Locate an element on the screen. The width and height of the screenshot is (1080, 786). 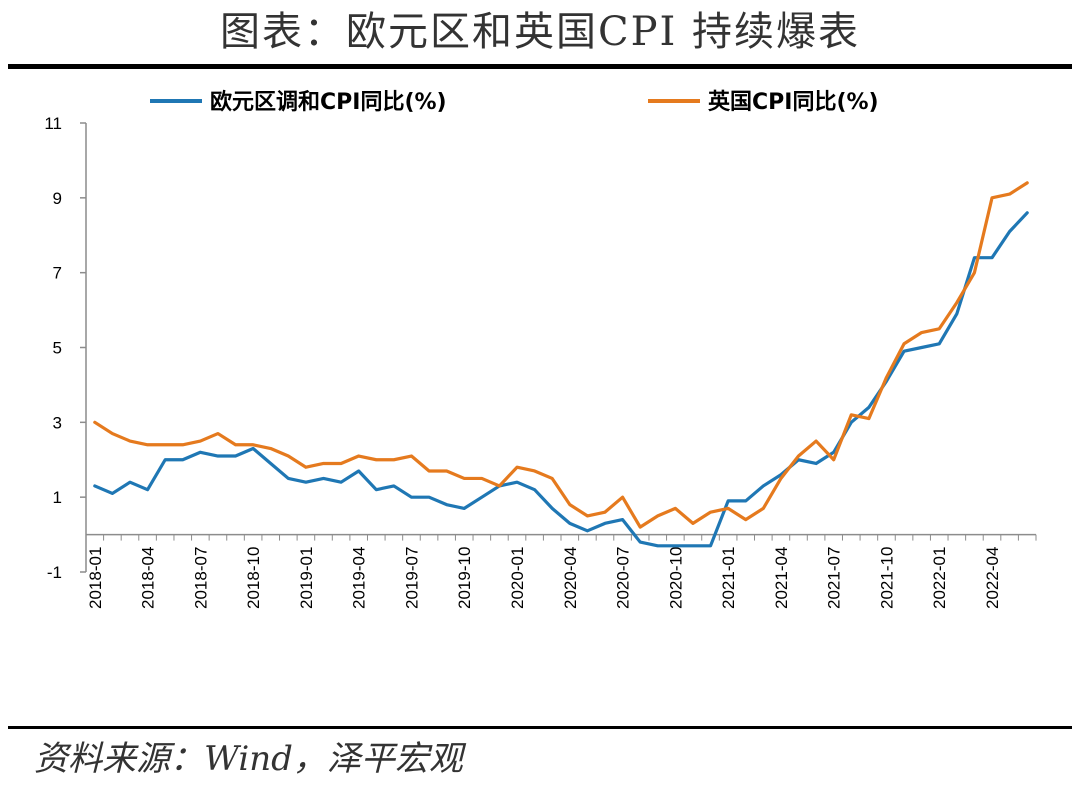
x-tick-label: 2019-07 is located at coordinates (411, 578).